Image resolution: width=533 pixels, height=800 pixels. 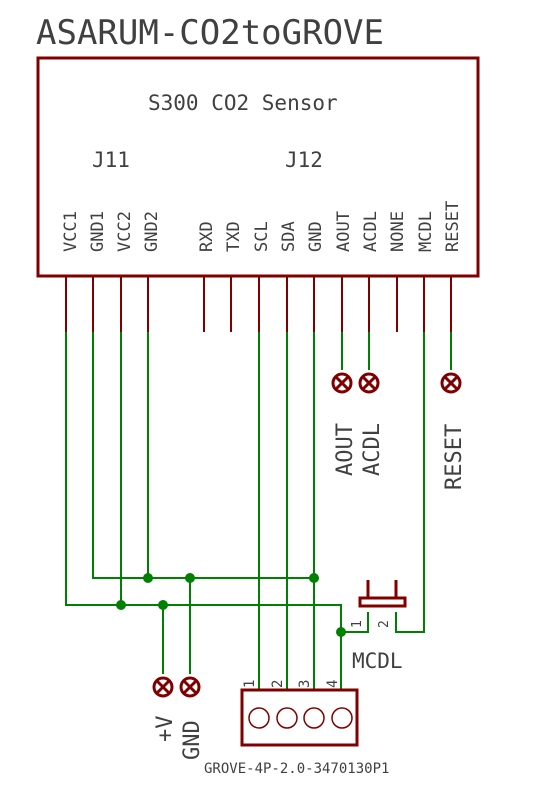 What do you see at coordinates (148, 578) in the screenshot?
I see `junction-gnd2` at bounding box center [148, 578].